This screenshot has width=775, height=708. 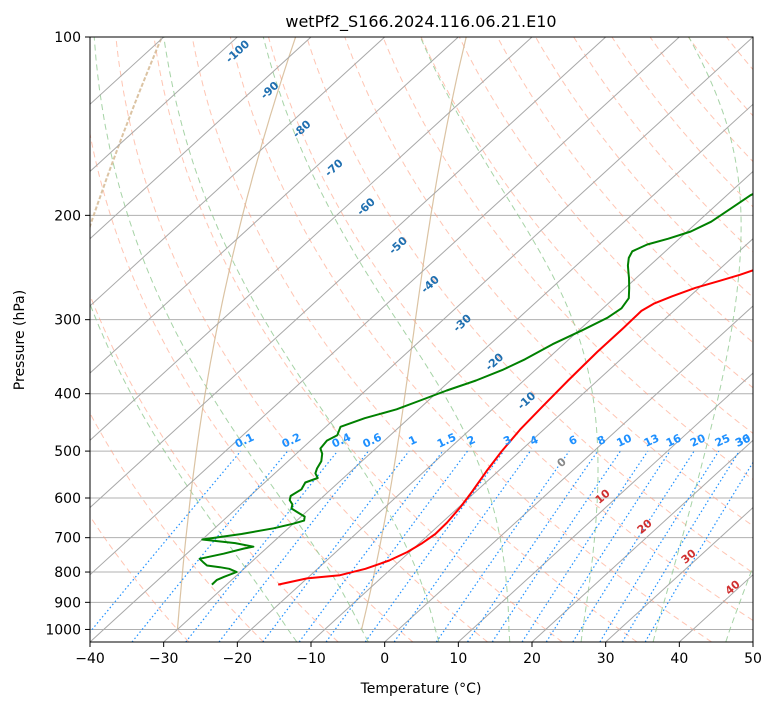 What do you see at coordinates (384, 659) in the screenshot?
I see `x-tick-label: 0` at bounding box center [384, 659].